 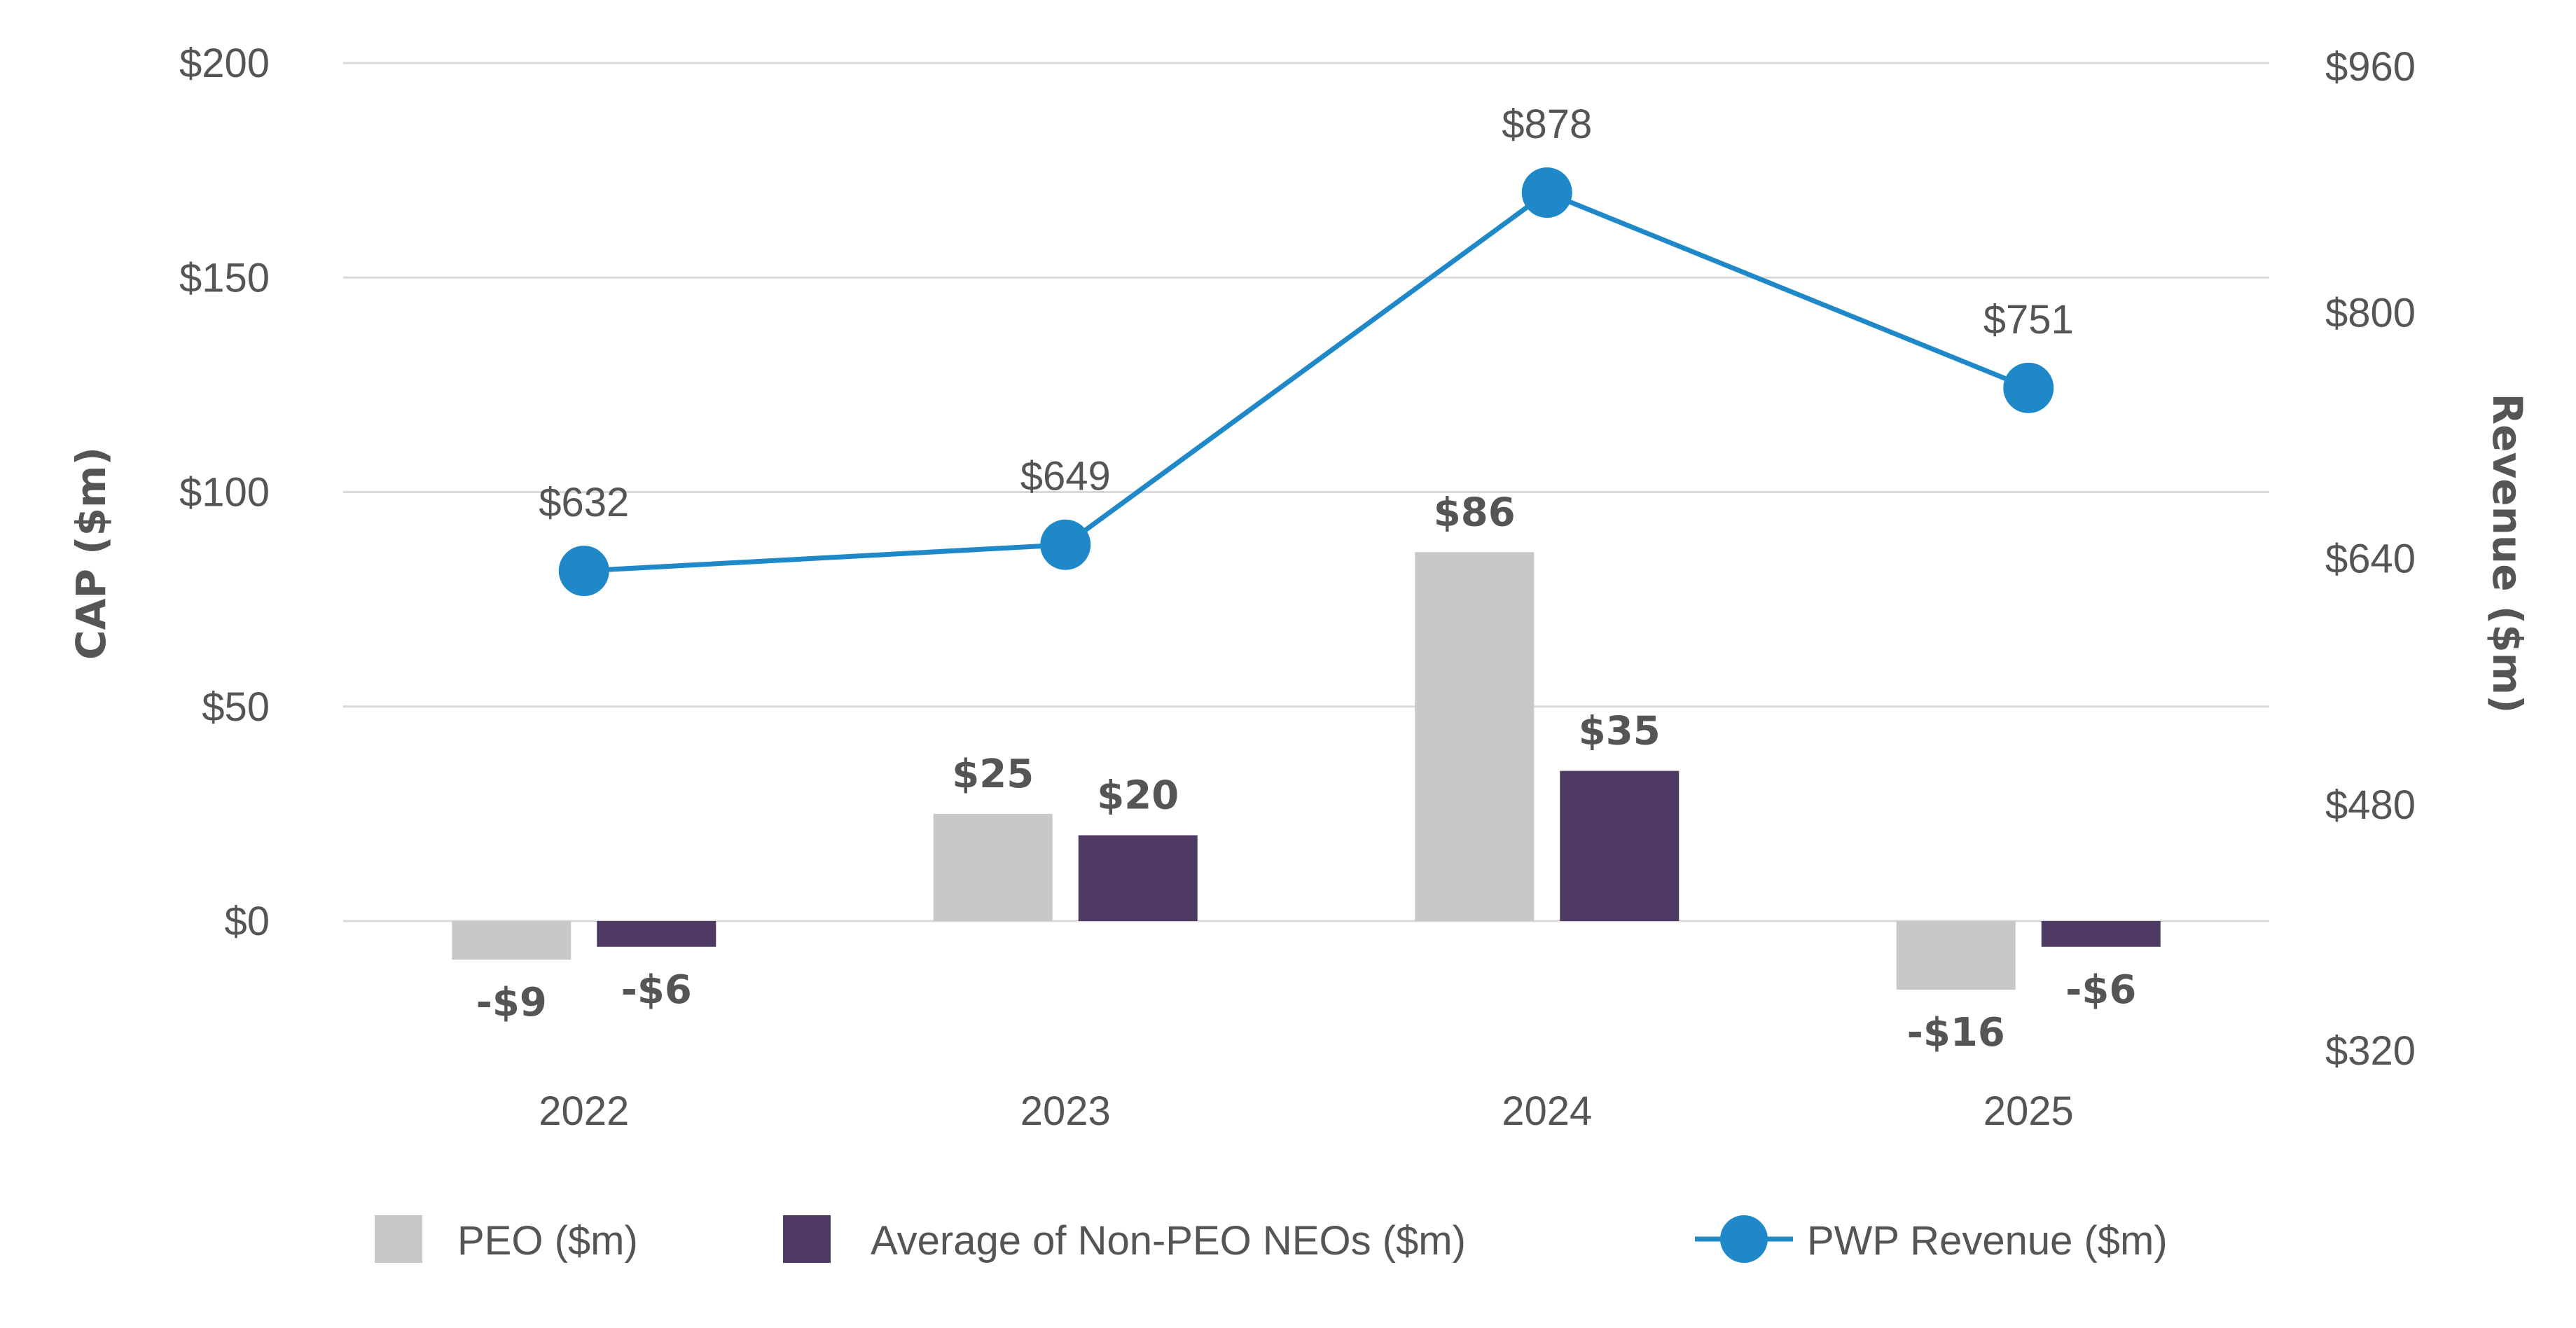 I want to click on revenue-value-label: $878, so click(x=1547, y=124).